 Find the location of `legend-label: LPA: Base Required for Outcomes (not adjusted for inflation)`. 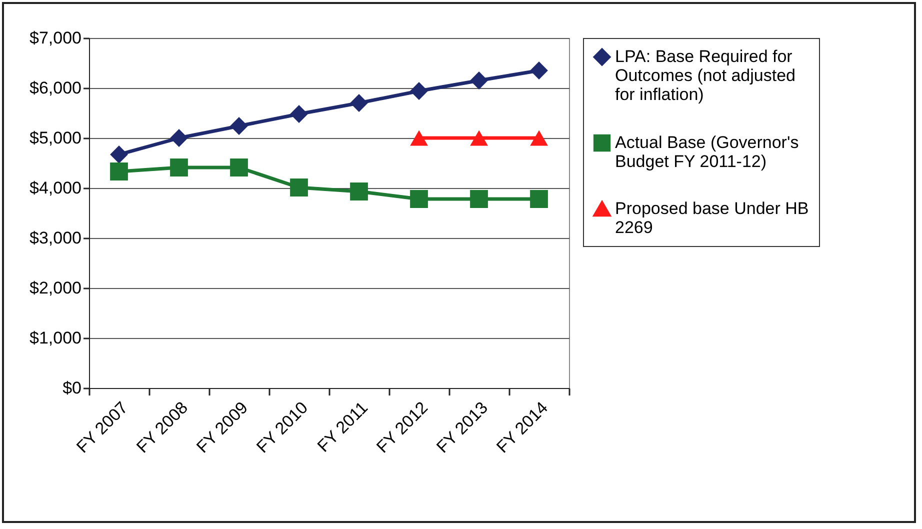

legend-label: LPA: Base Required for Outcomes (not adjusted for inflation) is located at coordinates (705, 75).